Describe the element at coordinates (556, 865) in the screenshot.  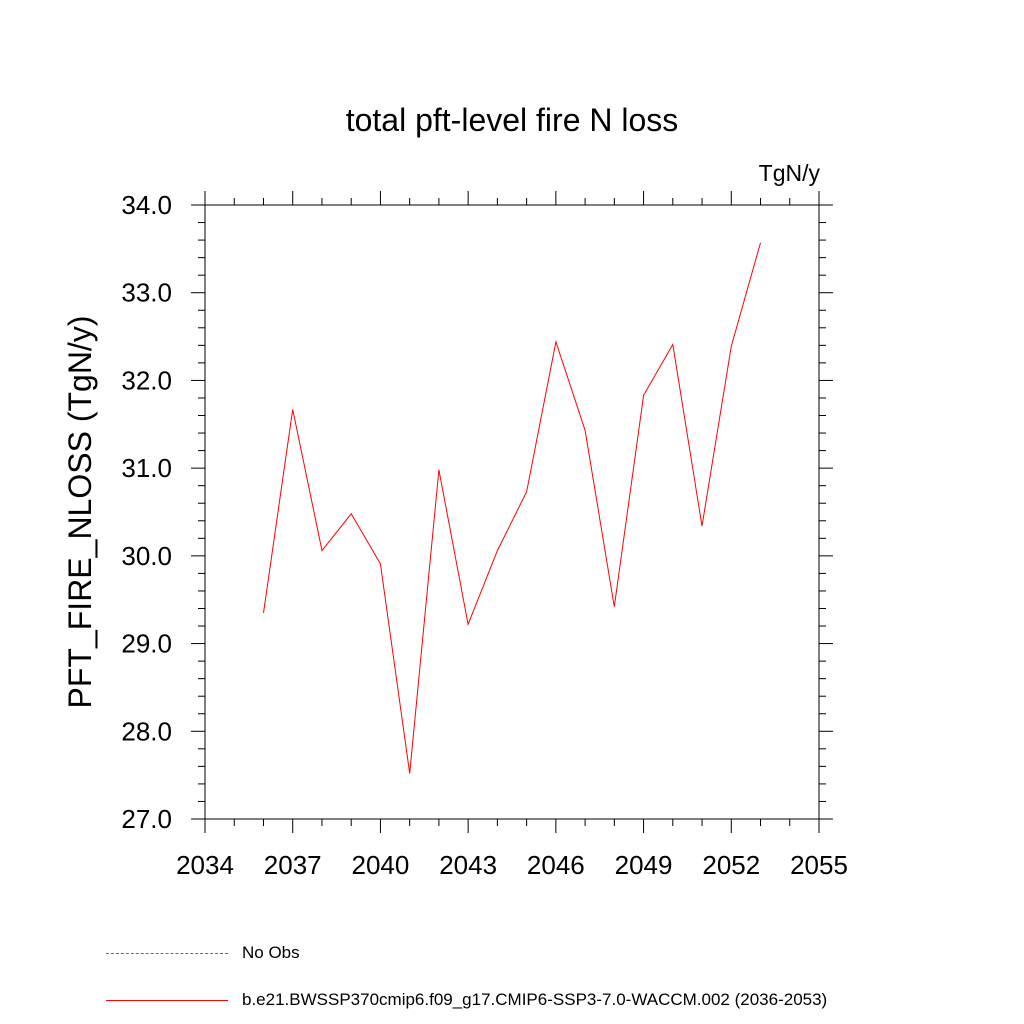
I see `x-tick-label: 2046` at that location.